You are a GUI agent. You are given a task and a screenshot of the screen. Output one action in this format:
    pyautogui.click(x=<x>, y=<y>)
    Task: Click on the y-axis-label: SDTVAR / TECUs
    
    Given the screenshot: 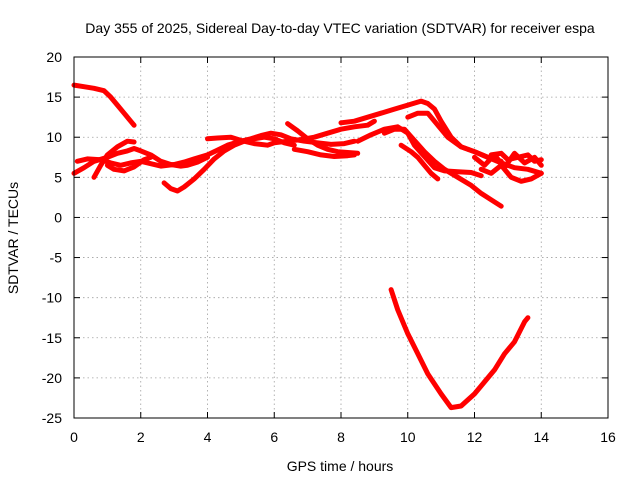 What is the action you would take?
    pyautogui.click(x=13, y=238)
    